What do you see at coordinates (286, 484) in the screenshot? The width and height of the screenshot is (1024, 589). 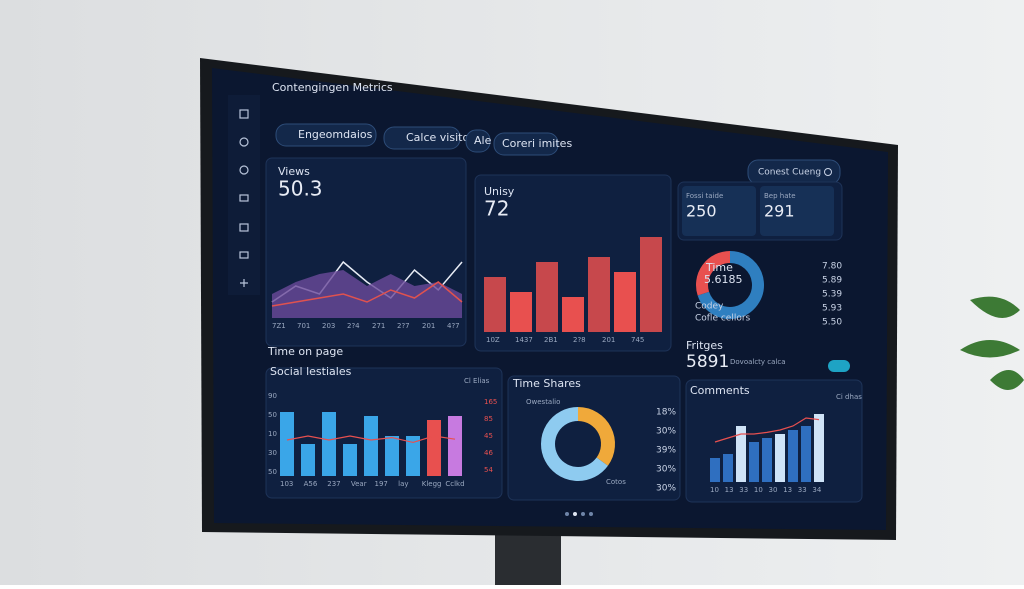 I see `x-tick-label: 103` at bounding box center [286, 484].